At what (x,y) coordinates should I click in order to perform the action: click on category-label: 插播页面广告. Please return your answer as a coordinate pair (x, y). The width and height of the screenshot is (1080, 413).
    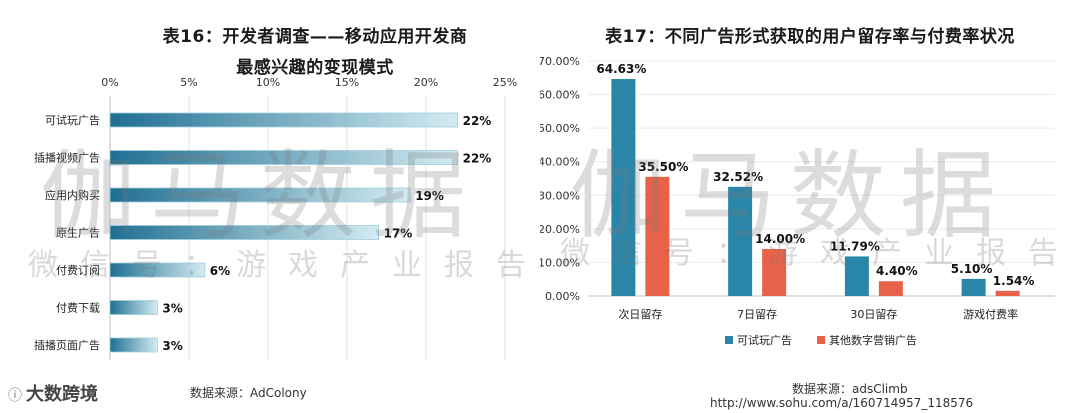
    Looking at the image, I should click on (67, 345).